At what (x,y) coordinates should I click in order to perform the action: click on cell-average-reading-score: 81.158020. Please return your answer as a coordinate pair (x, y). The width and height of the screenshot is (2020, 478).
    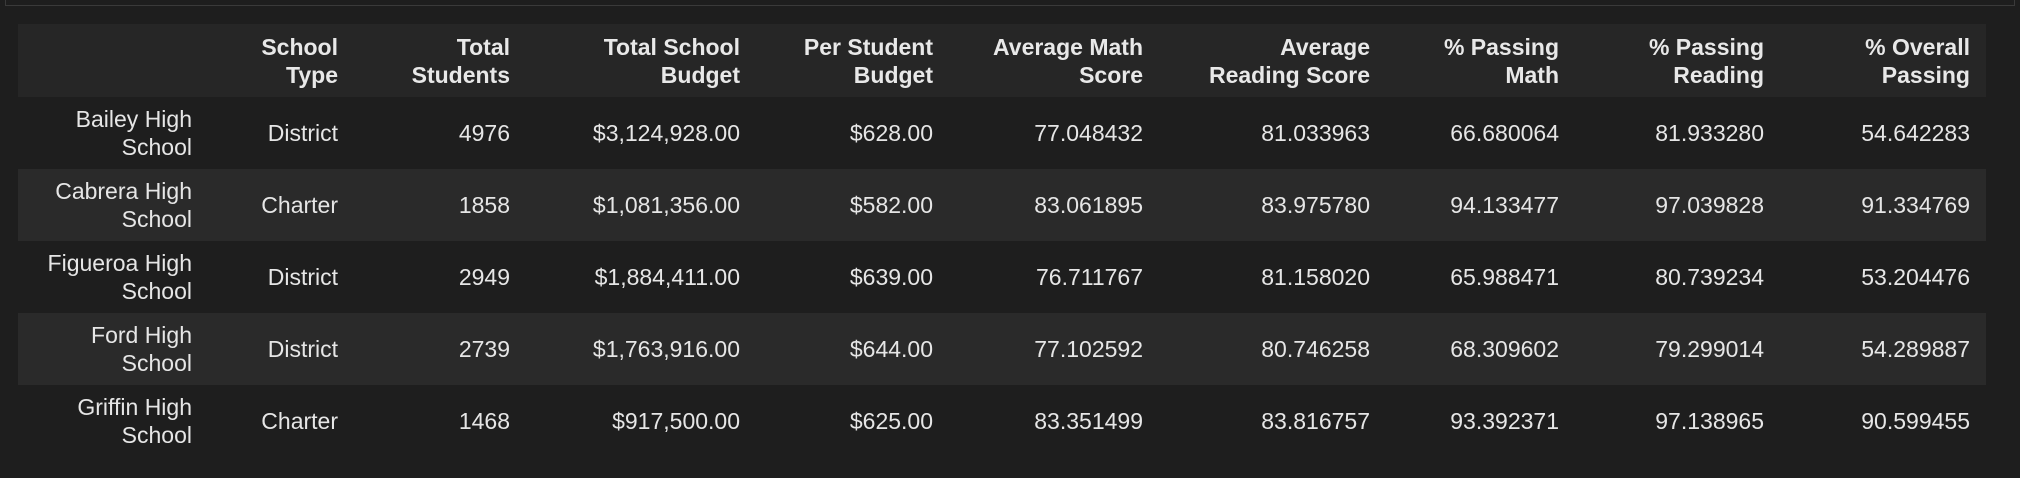
    Looking at the image, I should click on (1315, 277).